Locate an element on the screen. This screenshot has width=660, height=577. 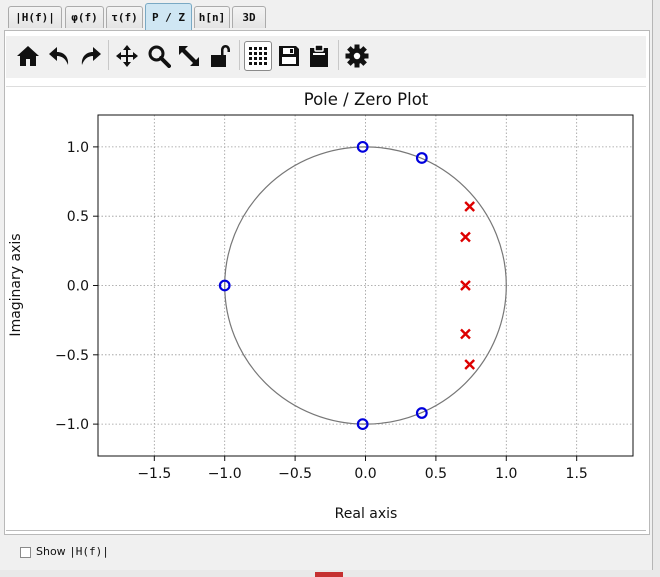
lock-icon is located at coordinates (220, 56).